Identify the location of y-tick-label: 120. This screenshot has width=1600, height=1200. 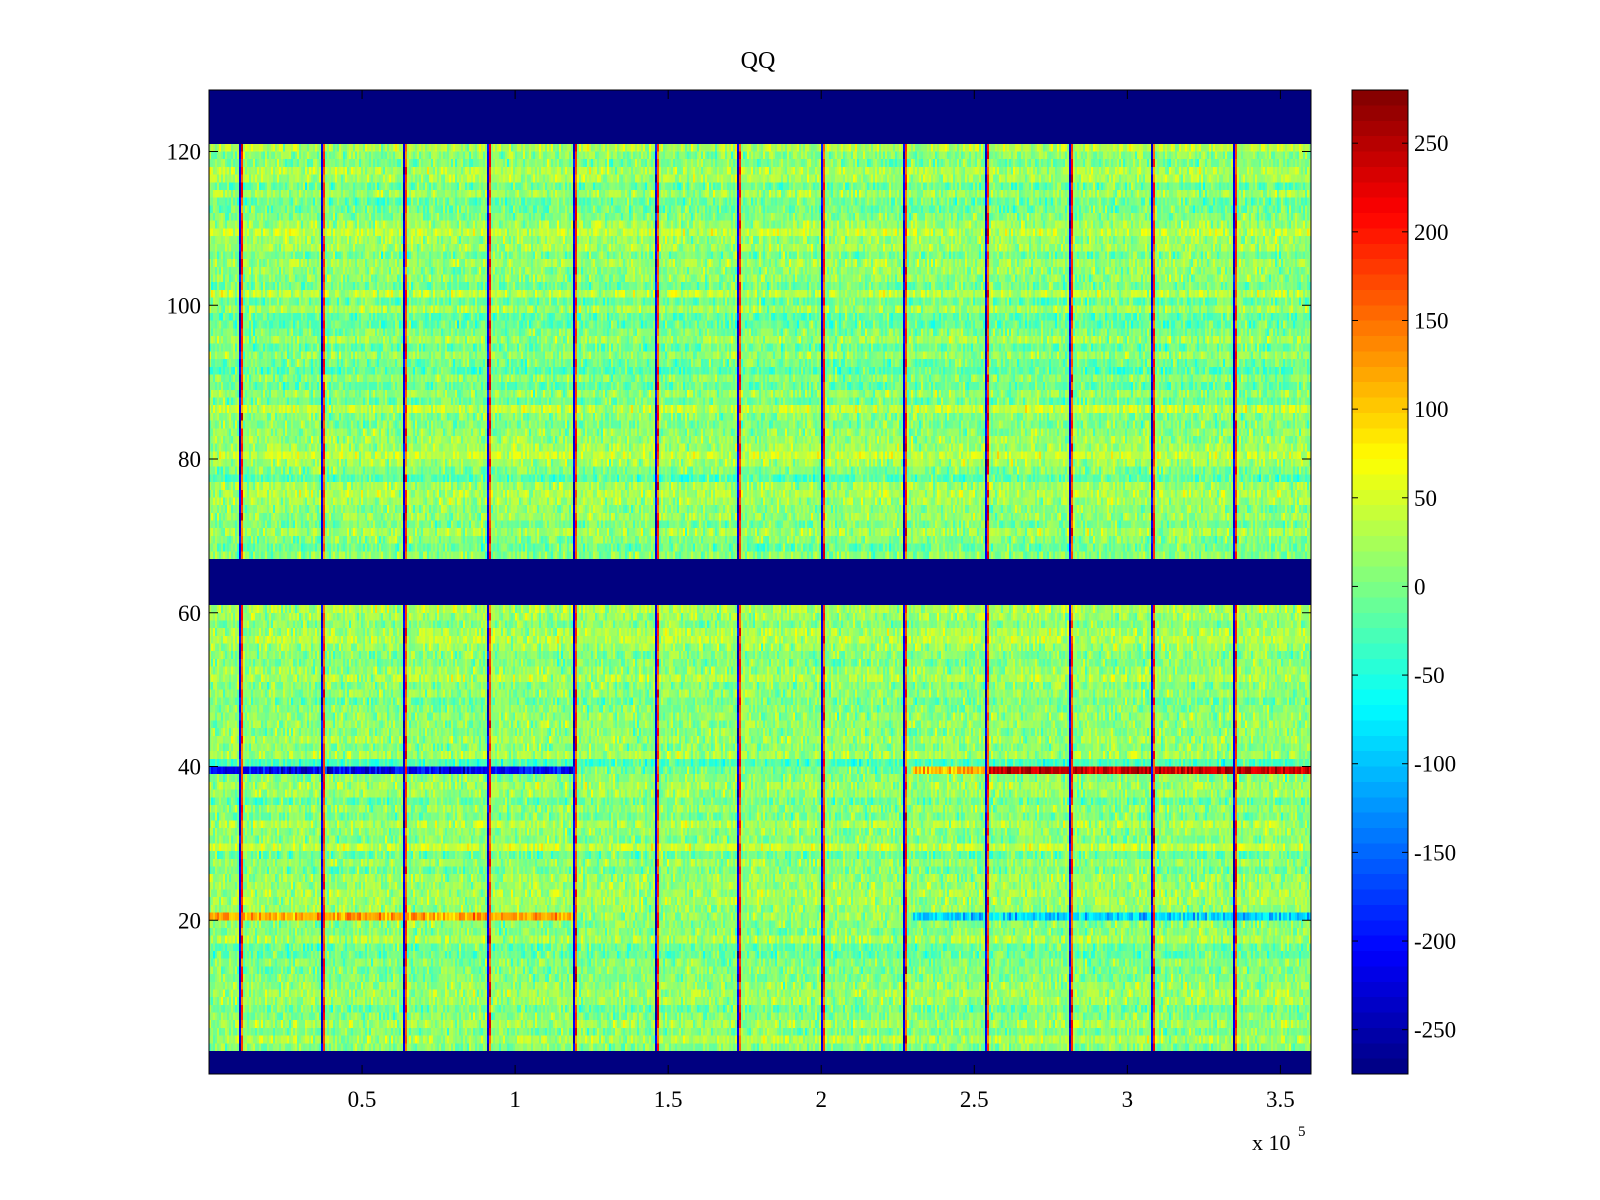
(184, 152).